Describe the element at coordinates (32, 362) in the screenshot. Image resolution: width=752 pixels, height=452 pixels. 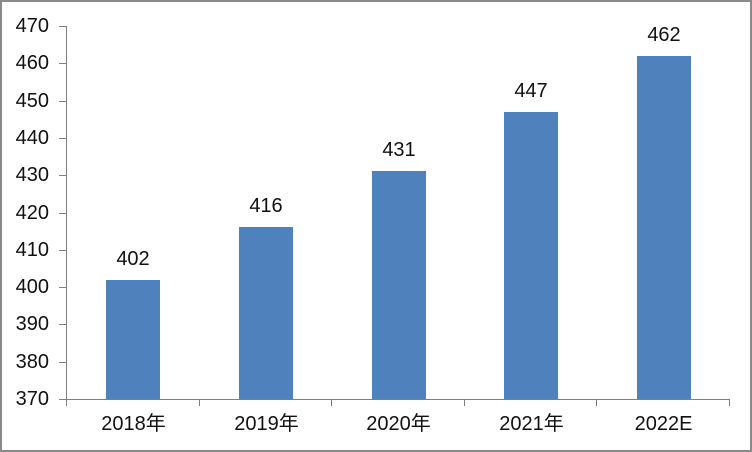
I see `y-axis-tick-label: 380` at that location.